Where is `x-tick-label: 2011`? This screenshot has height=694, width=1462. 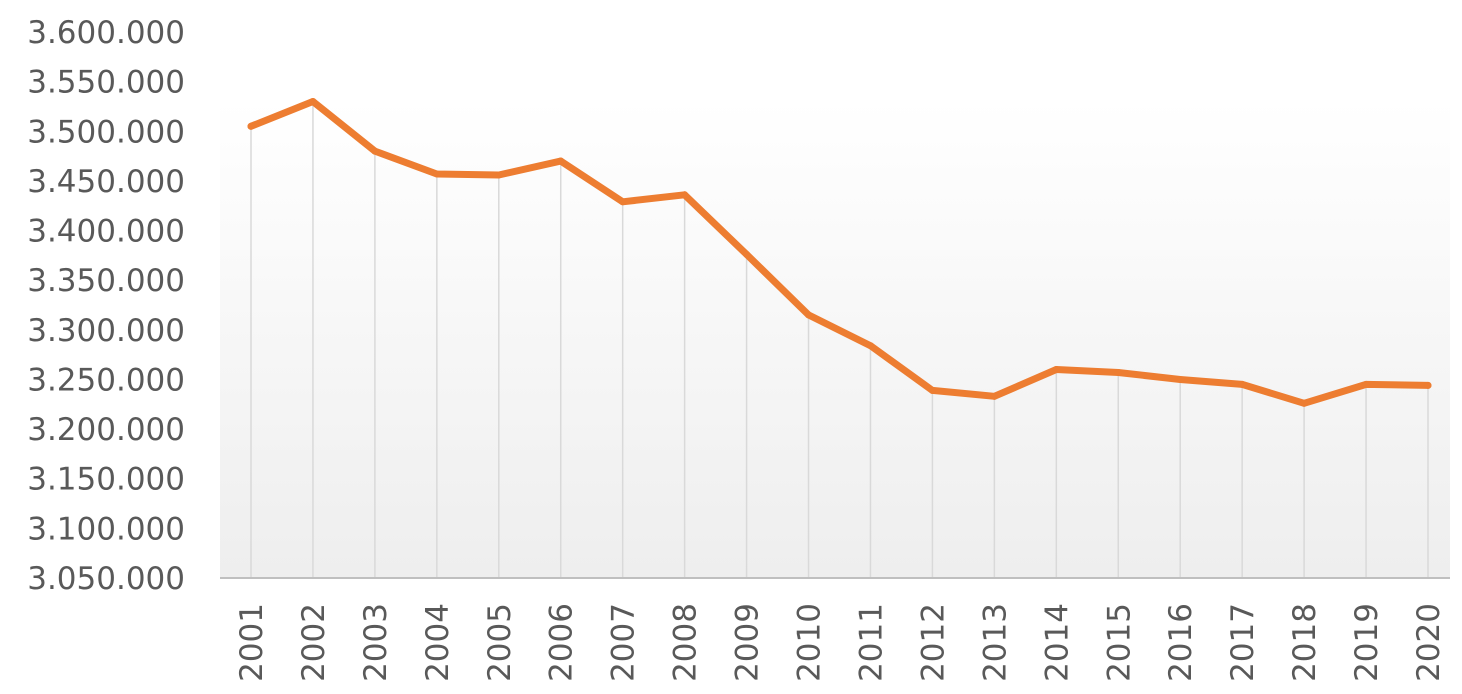 x-tick-label: 2011 is located at coordinates (871, 642).